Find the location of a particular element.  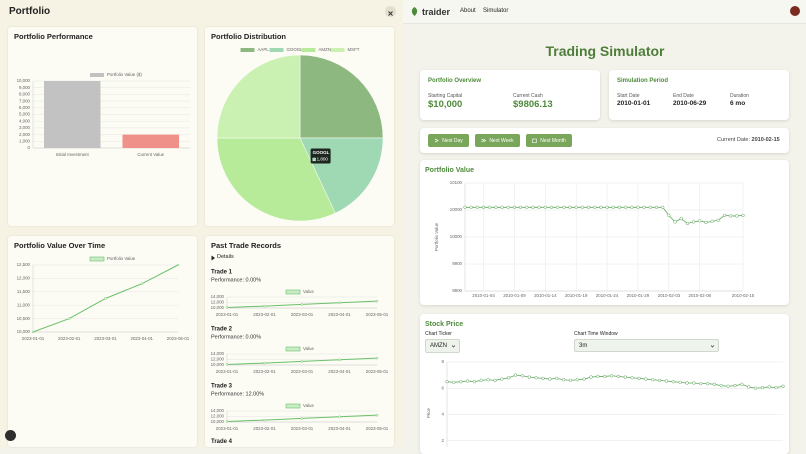

stat-label: Start Date is located at coordinates (628, 96).